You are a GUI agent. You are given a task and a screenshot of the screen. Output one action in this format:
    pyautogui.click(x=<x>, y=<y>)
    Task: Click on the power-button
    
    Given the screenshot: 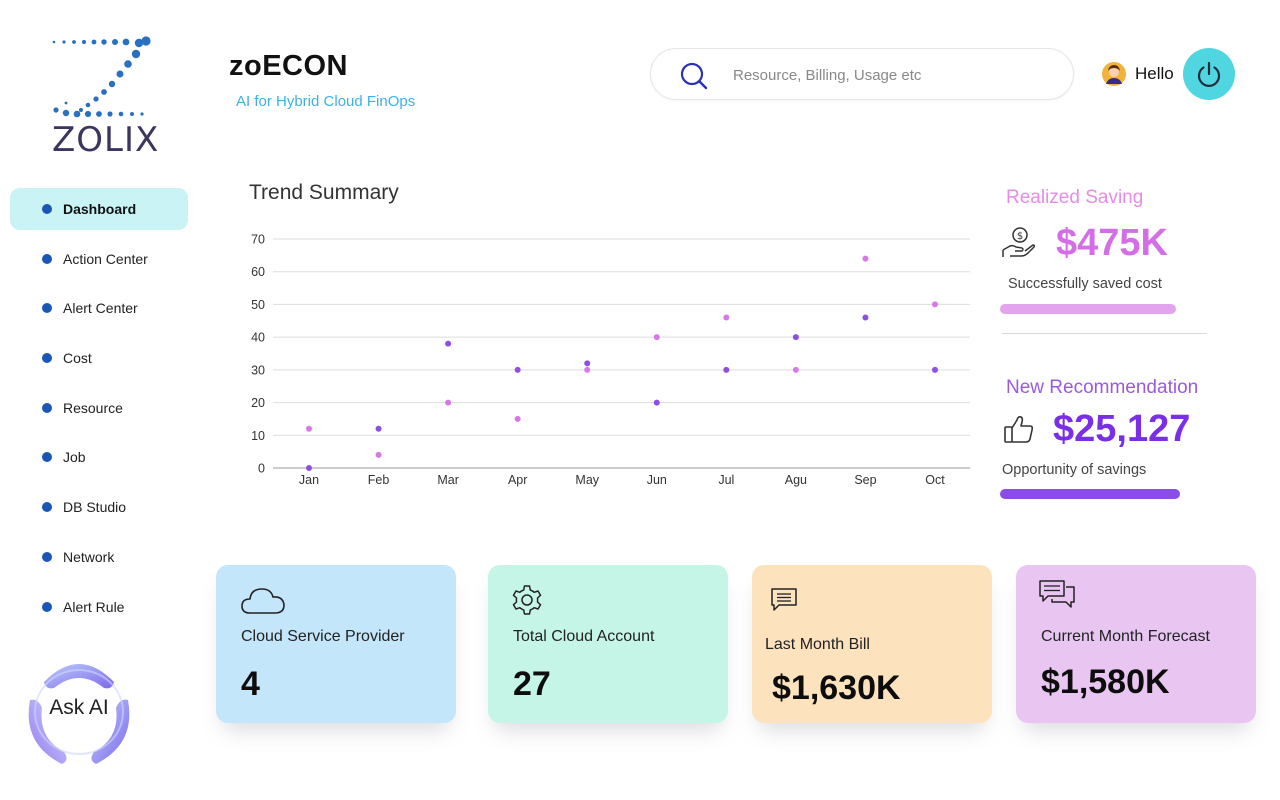 What is the action you would take?
    pyautogui.click(x=1209, y=74)
    